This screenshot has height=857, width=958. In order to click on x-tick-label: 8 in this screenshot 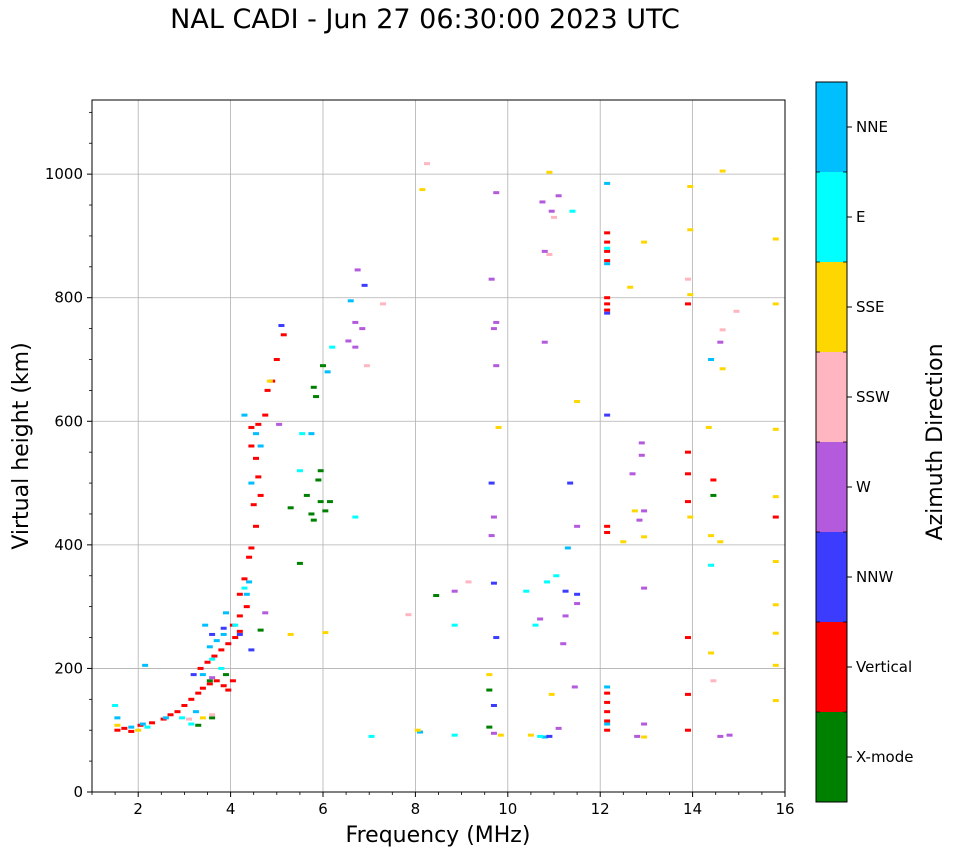, I will do `click(416, 809)`.